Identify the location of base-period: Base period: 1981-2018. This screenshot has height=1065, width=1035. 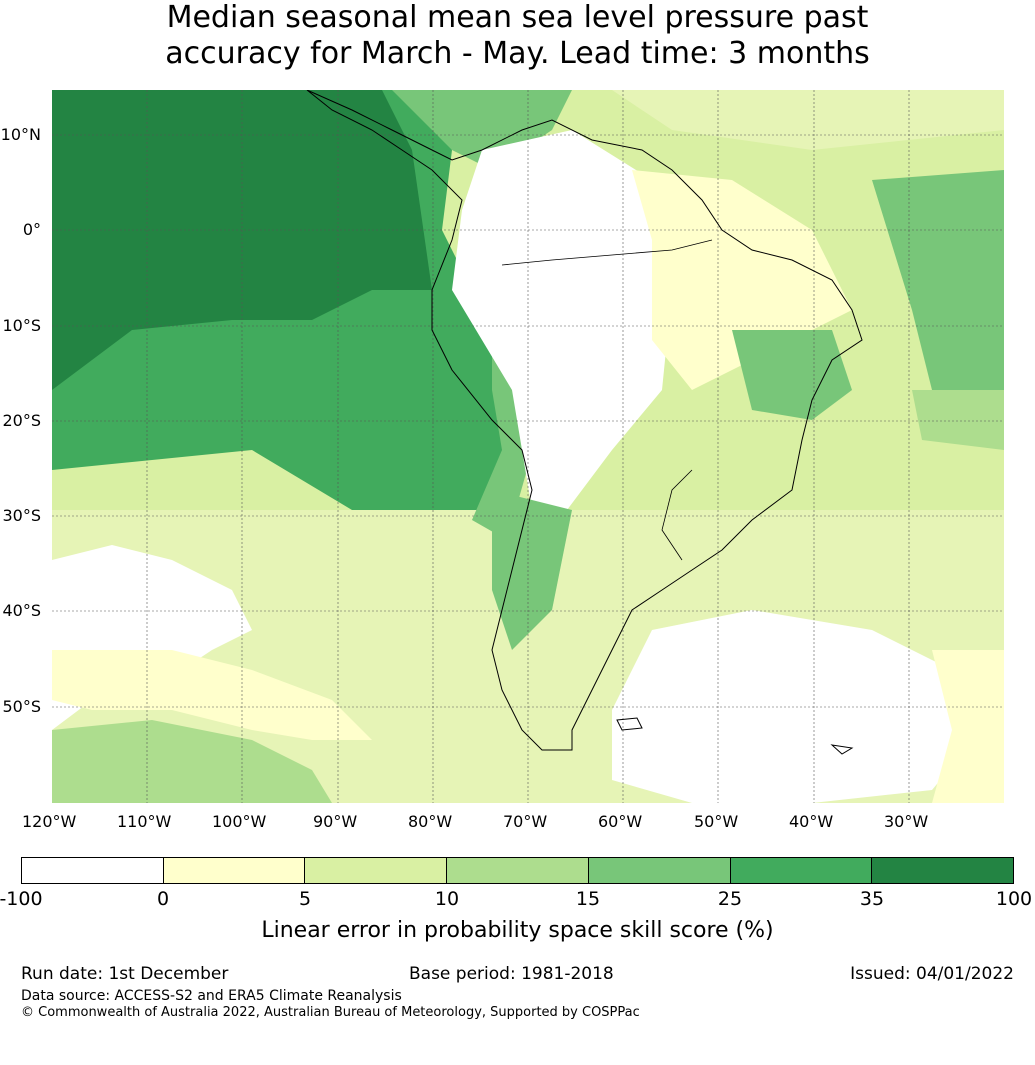
(511, 974).